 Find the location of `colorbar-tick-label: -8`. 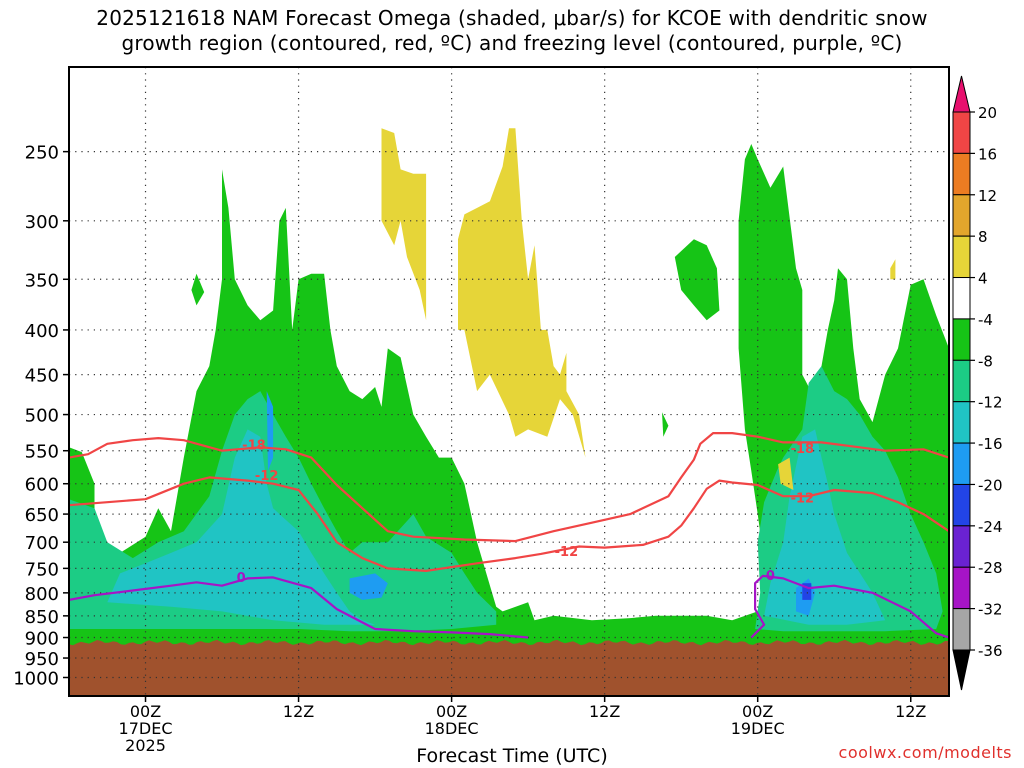

colorbar-tick-label: -8 is located at coordinates (985, 361).